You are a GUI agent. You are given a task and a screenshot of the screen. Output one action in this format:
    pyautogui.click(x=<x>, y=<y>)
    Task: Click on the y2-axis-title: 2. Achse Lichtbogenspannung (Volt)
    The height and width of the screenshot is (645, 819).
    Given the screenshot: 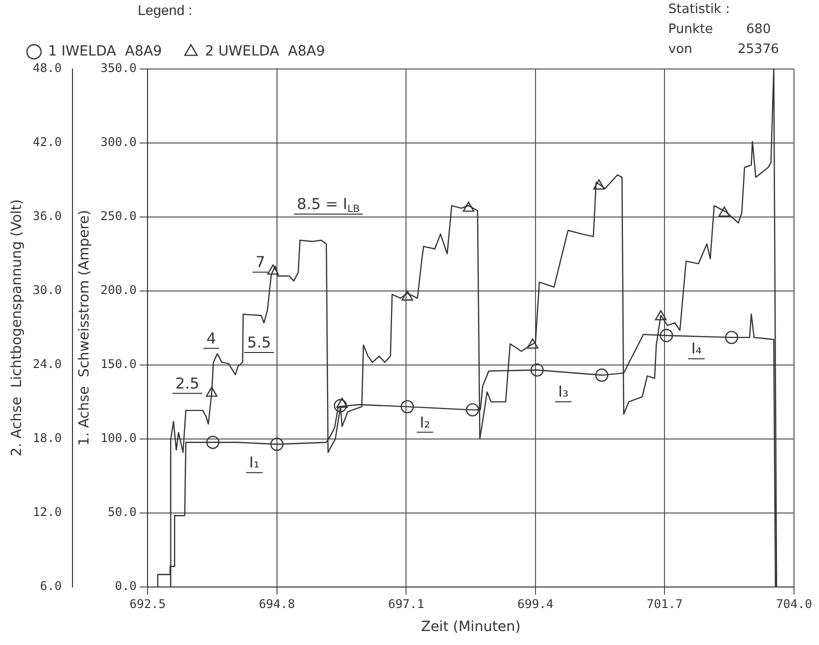 What is the action you would take?
    pyautogui.click(x=17, y=327)
    